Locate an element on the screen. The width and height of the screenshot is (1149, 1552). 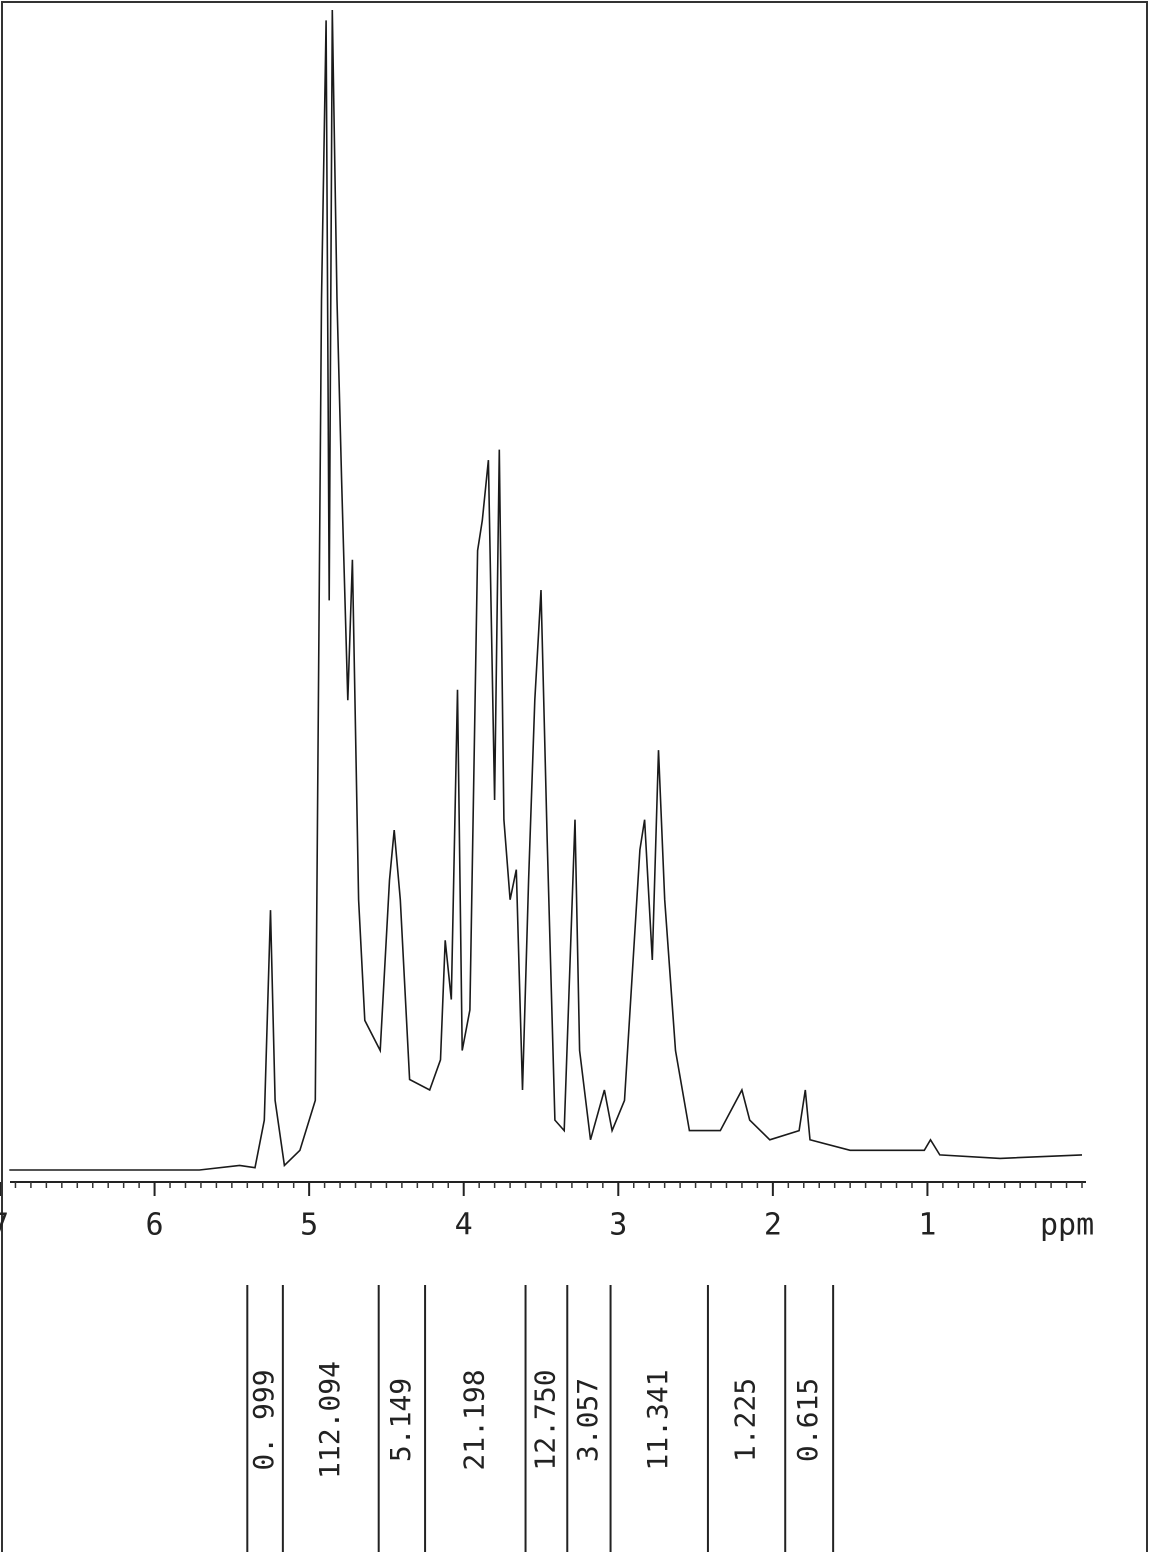
integral-value: 21.198 is located at coordinates (473, 1419).